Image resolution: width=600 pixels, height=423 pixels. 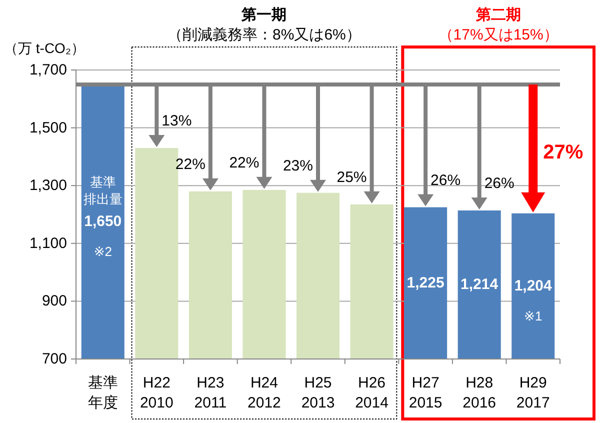 What do you see at coordinates (425, 283) in the screenshot?
I see `data-label: 1,225` at bounding box center [425, 283].